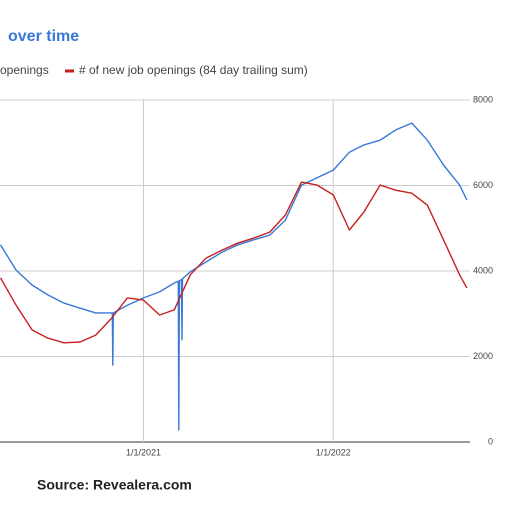 Image resolution: width=520 pixels, height=525 pixels. What do you see at coordinates (43, 36) in the screenshot?
I see `chart-title: over time` at bounding box center [43, 36].